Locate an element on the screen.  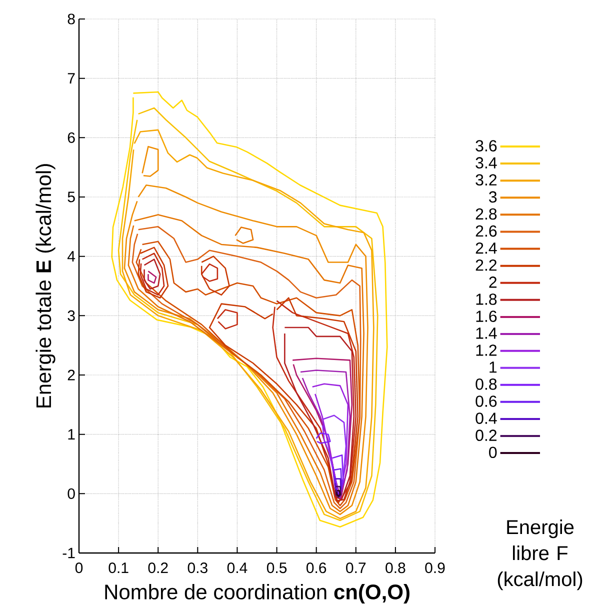
legend-label: 2.4 is located at coordinates (486, 248).